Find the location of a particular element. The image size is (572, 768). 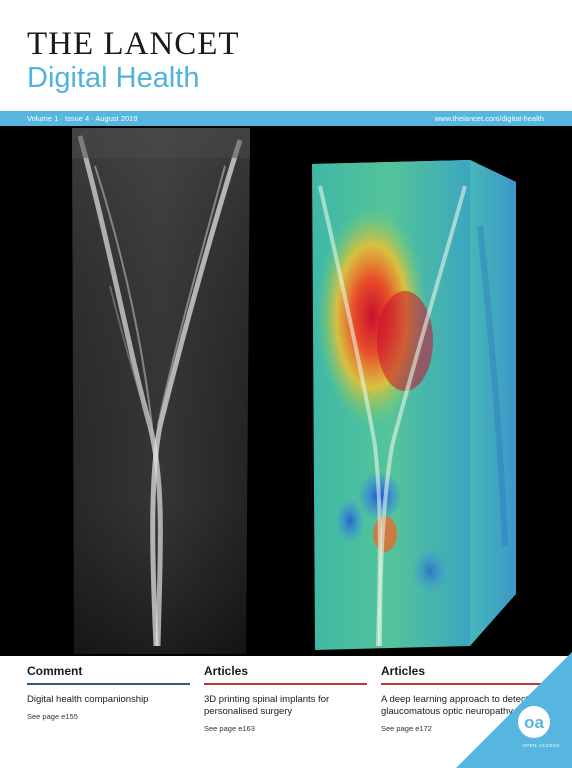

journal-url: www.thelancet.com/digital-health is located at coordinates (489, 118).